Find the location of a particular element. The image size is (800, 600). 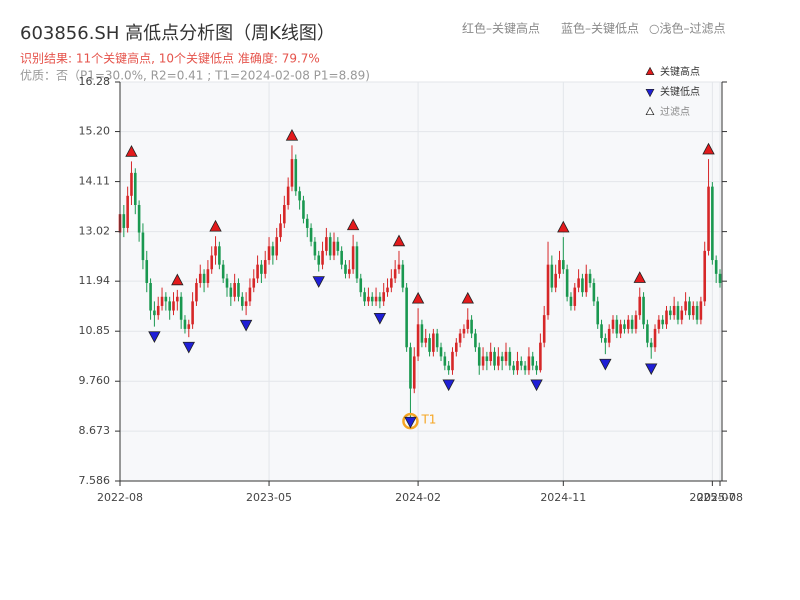

y-tick-label: 9.760 is located at coordinates (95, 380).